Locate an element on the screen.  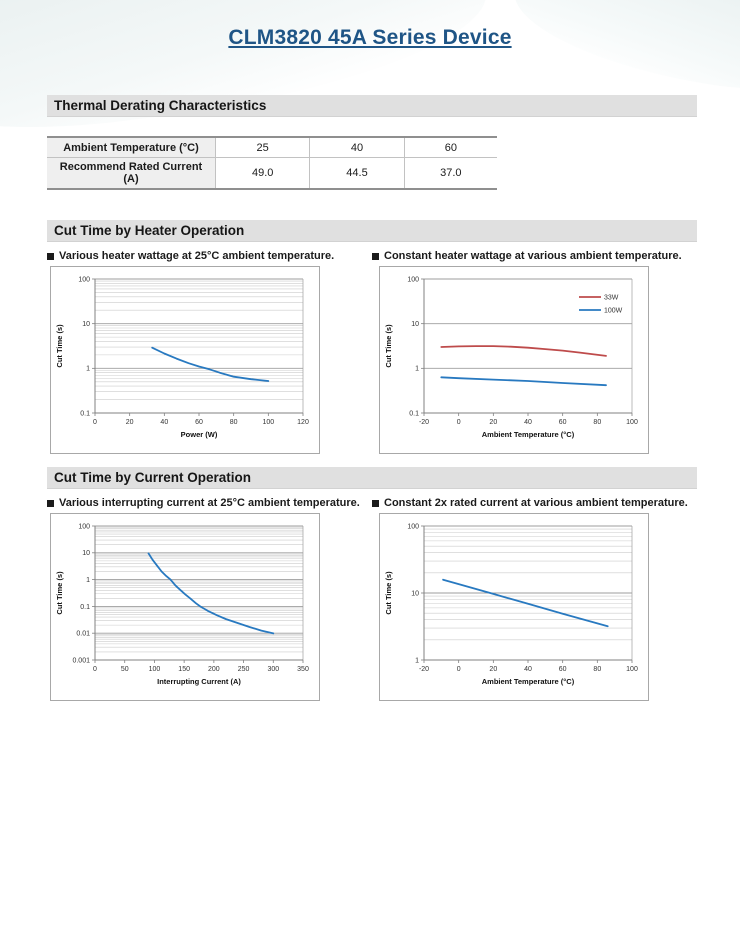
svg-text: Interrupting Current (A) is located at coordinates (199, 681).